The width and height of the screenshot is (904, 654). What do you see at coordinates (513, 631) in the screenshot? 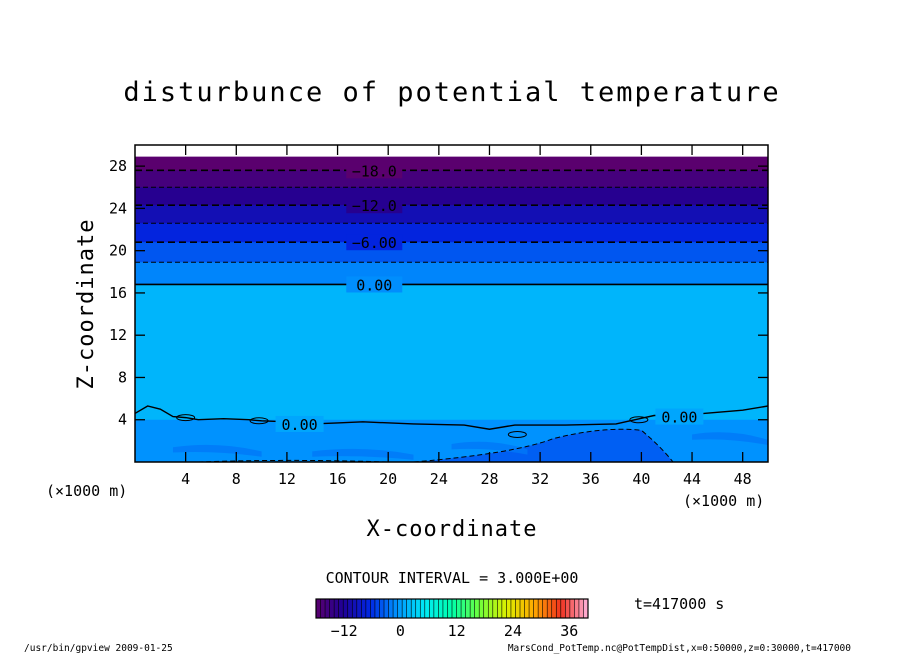
I see `colorbar-tick-label-3: 24` at bounding box center [513, 631].